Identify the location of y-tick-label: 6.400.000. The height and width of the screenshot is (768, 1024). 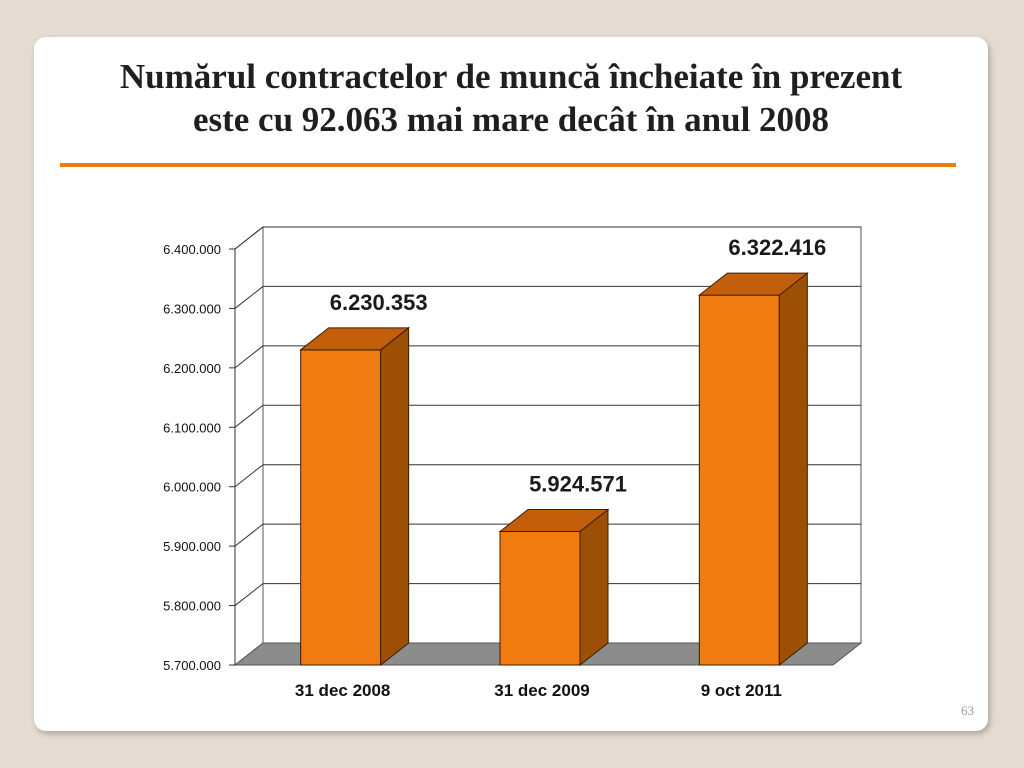
(192, 249).